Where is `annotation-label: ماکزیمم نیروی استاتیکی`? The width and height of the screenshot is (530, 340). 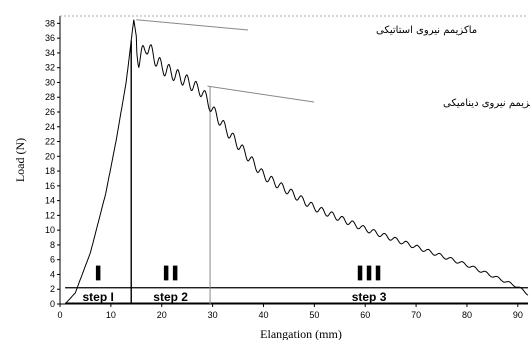
annotation-label: ماکزیمم نیروی استاتیکی is located at coordinates (426, 30).